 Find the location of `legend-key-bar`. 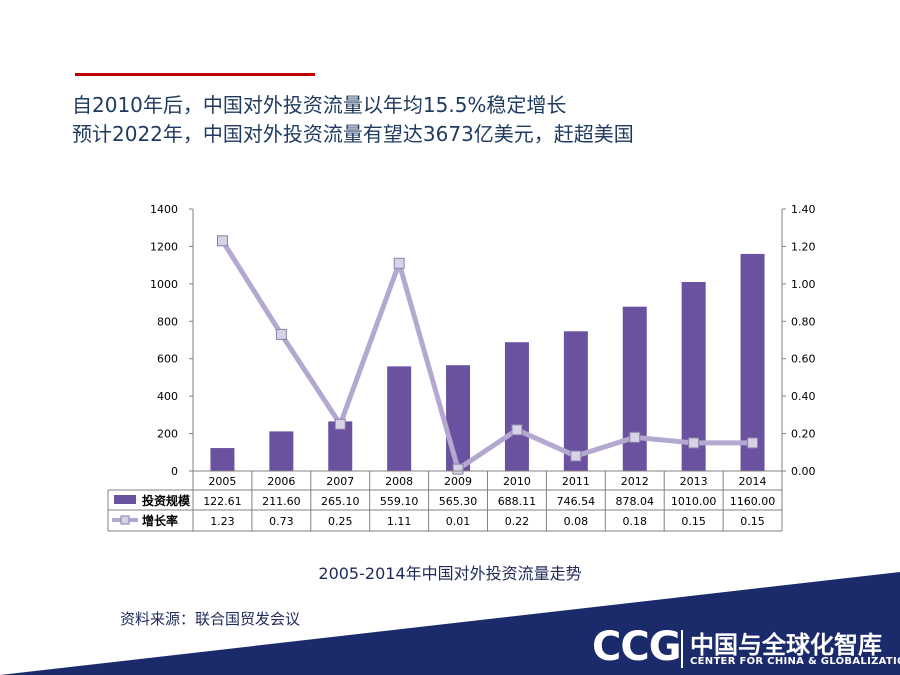

legend-key-bar is located at coordinates (125, 499).